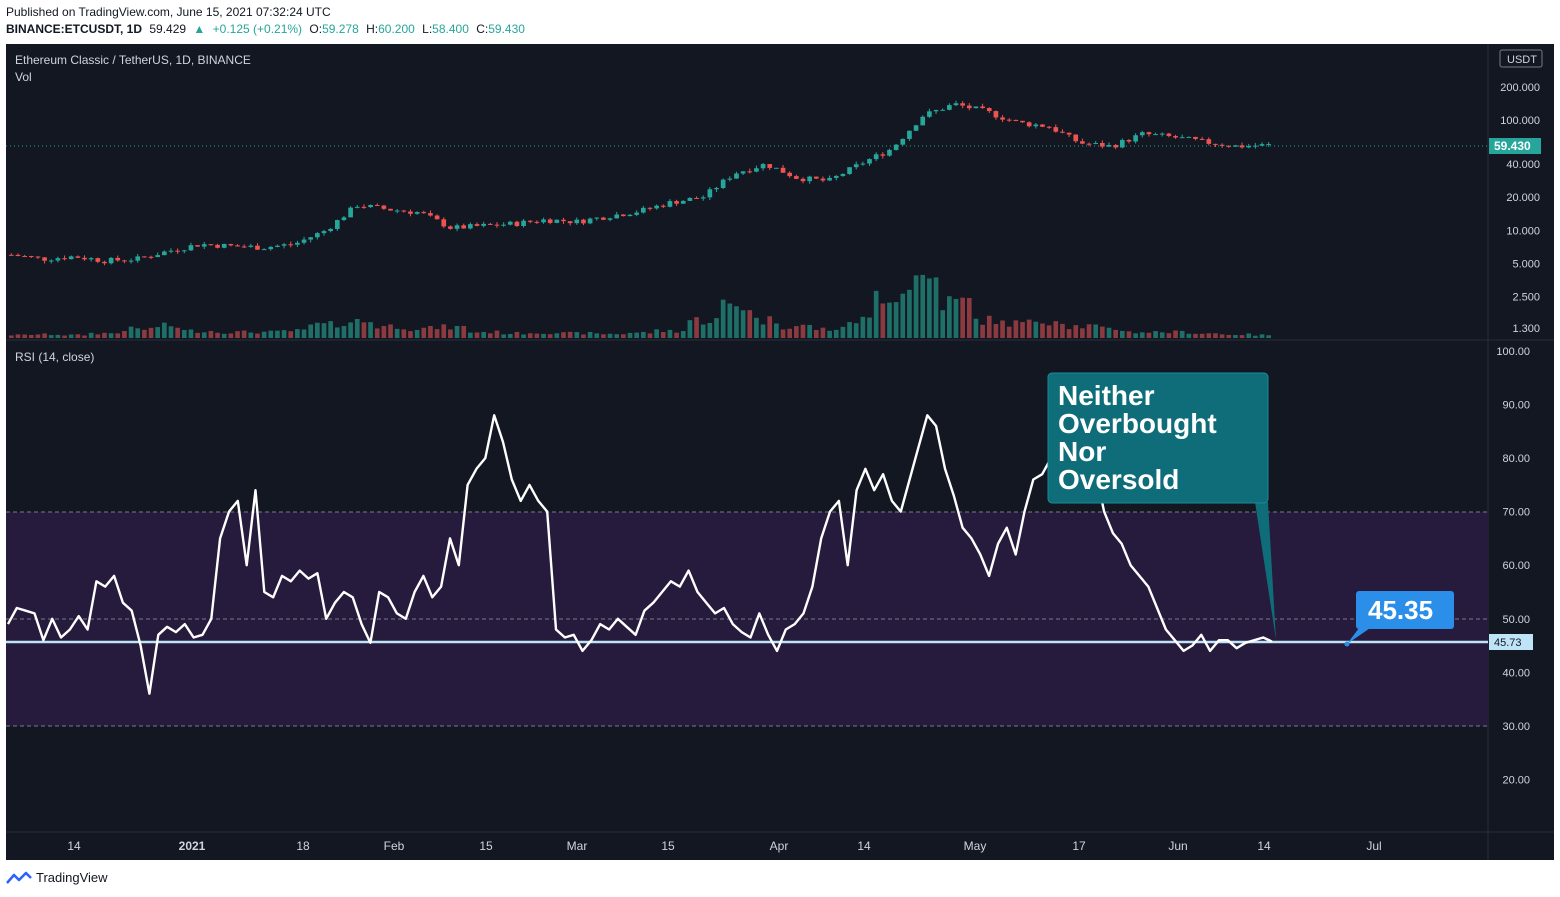  I want to click on currency-label: USDT, so click(1522, 60).